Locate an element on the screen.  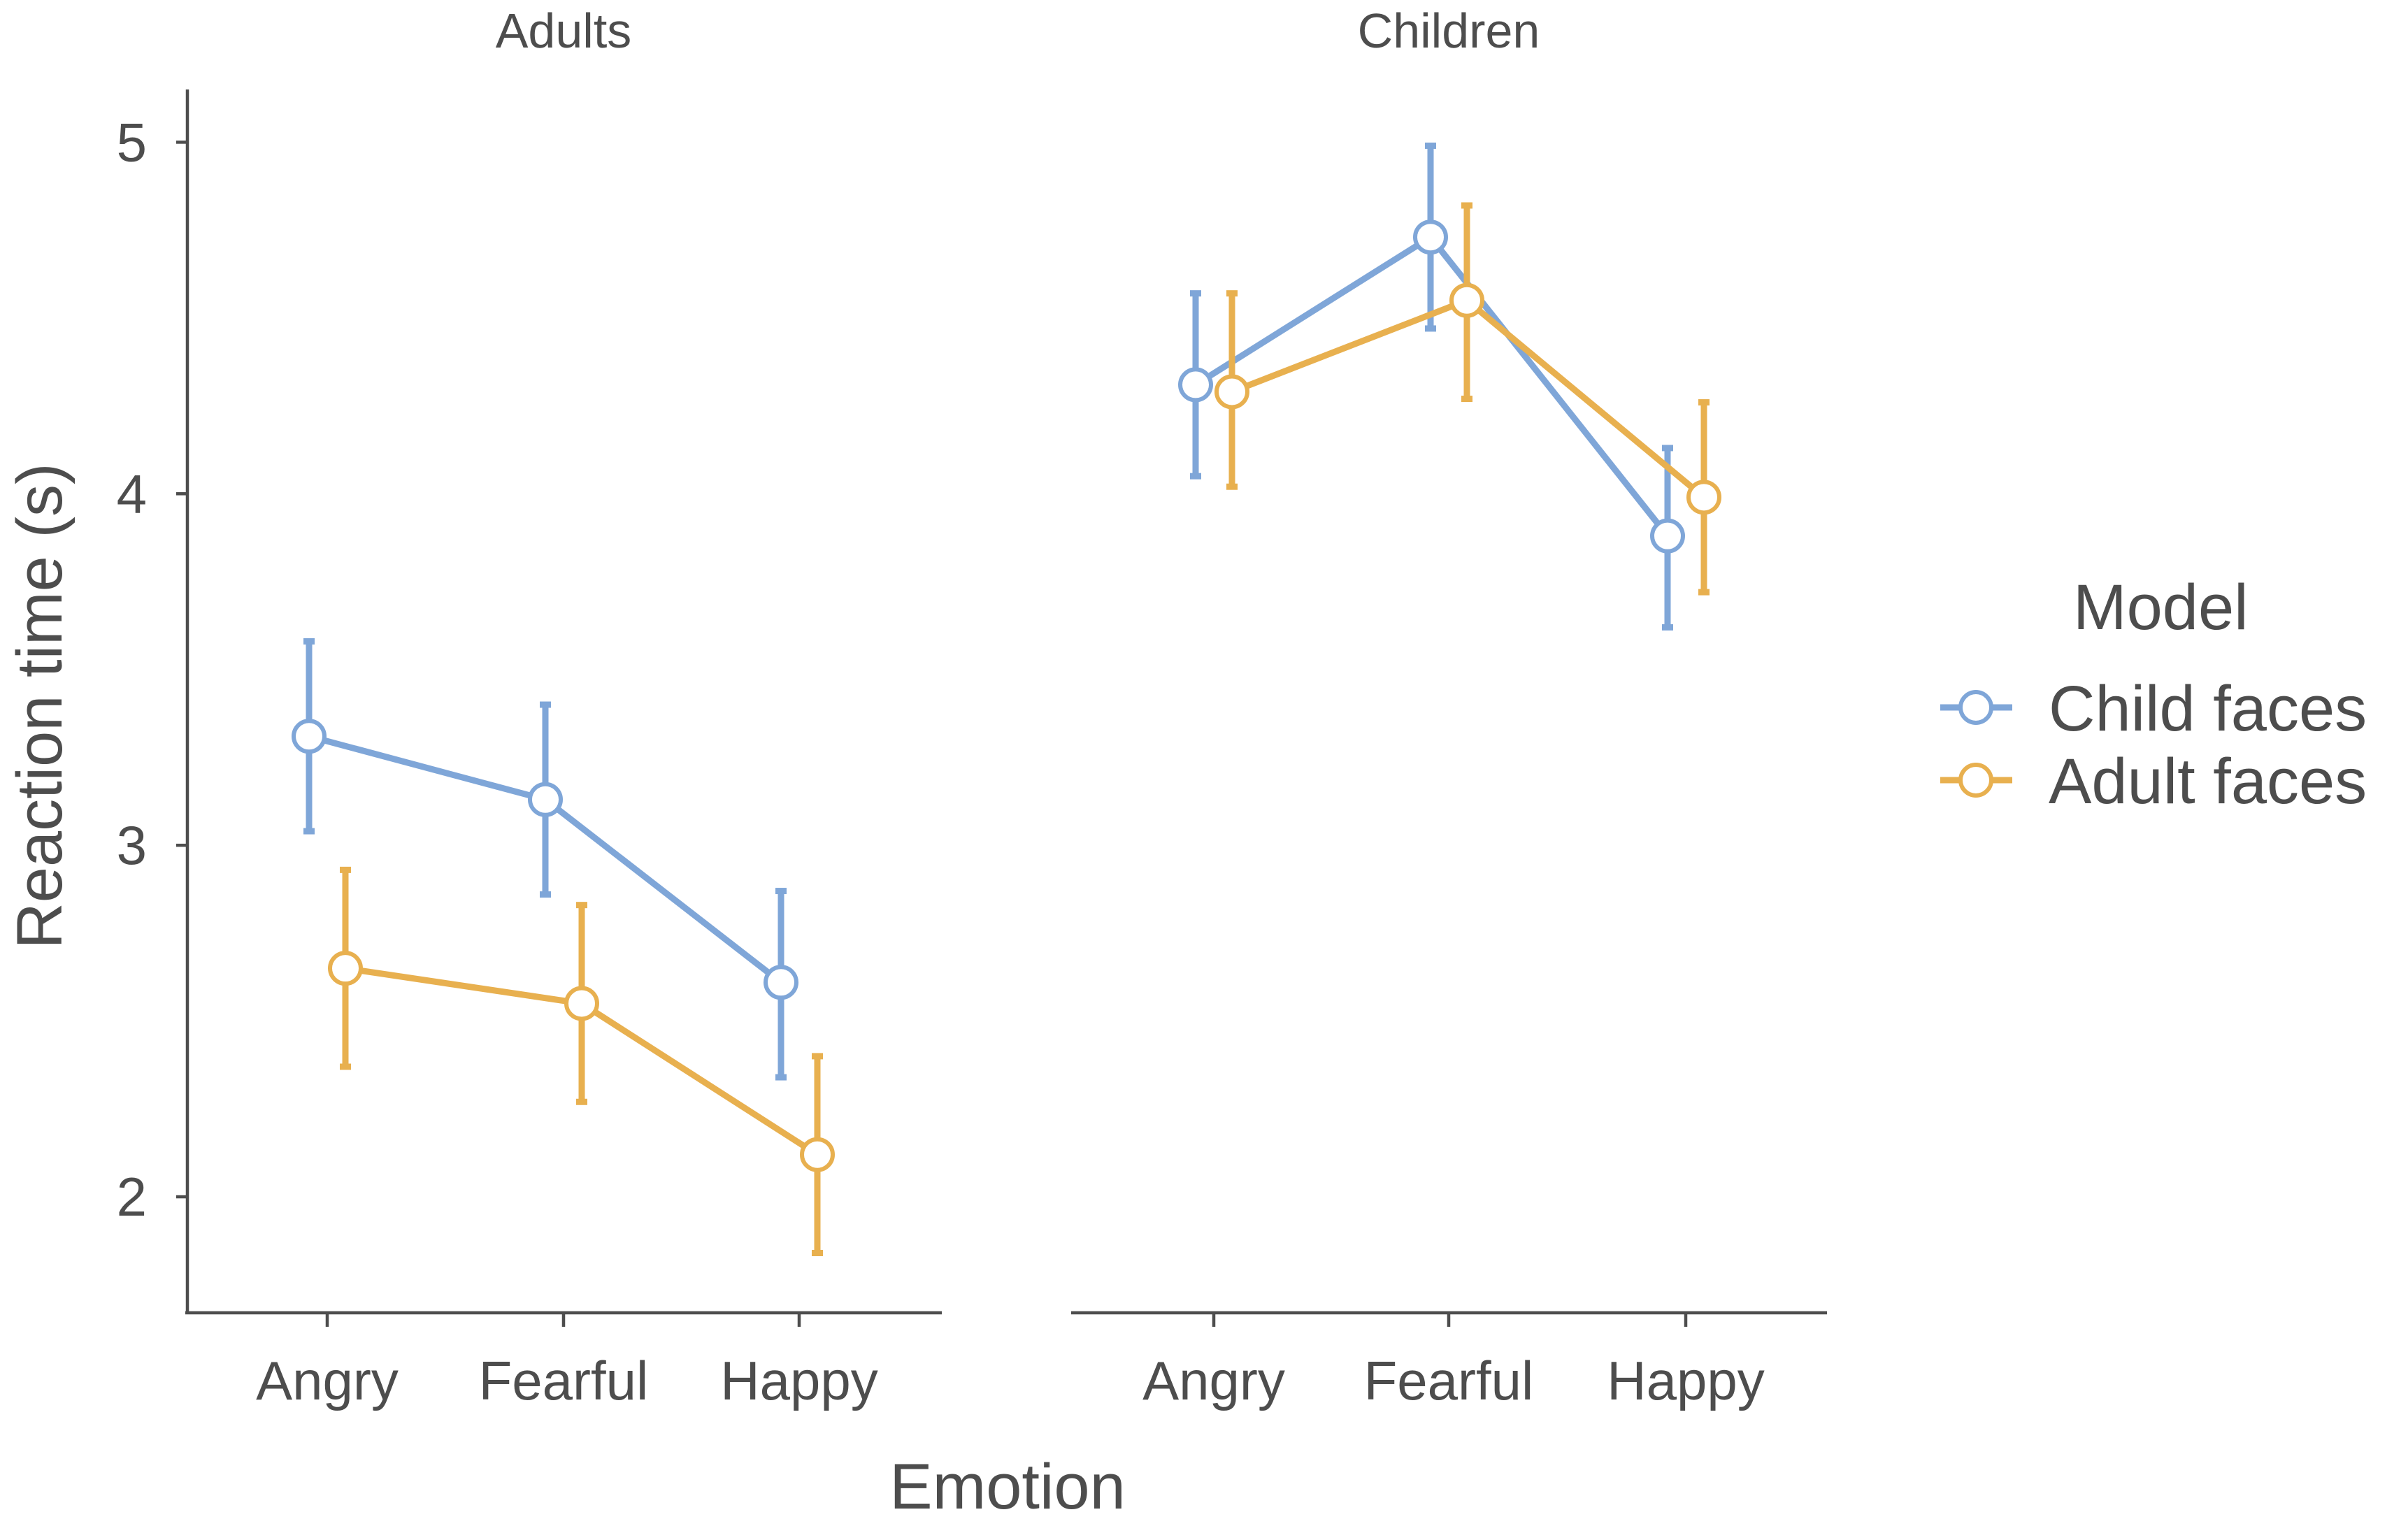
x-tick-label-children-angry: Angry is located at coordinates (1213, 1380).